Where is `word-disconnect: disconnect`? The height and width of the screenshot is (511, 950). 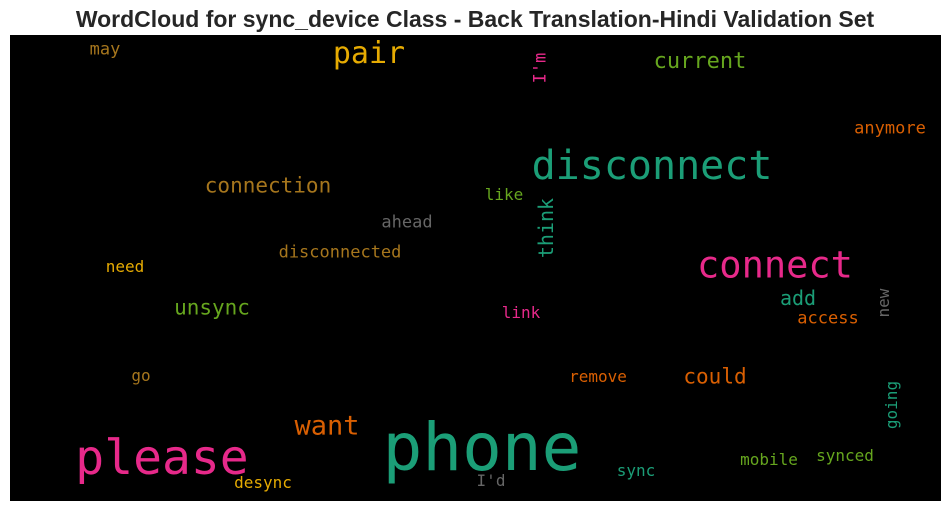 word-disconnect: disconnect is located at coordinates (652, 166).